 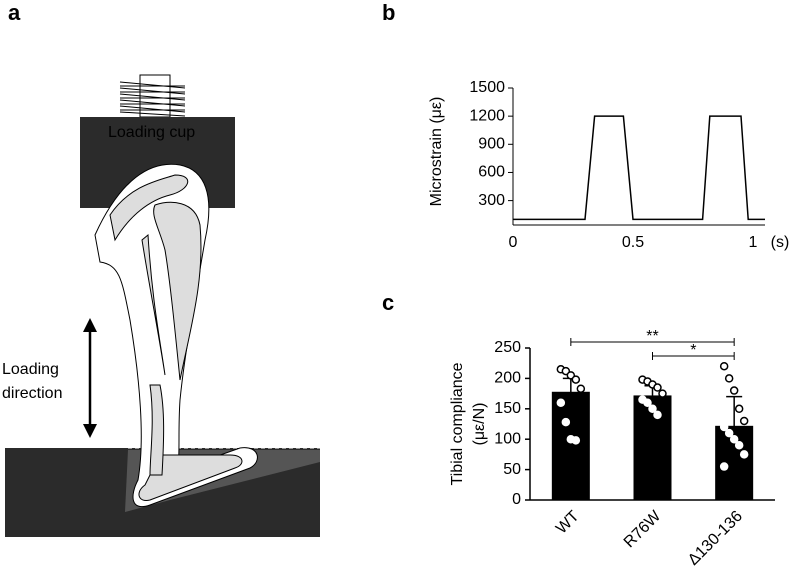 What do you see at coordinates (715, 538) in the screenshot?
I see `x-tick-label: Δ130-136` at bounding box center [715, 538].